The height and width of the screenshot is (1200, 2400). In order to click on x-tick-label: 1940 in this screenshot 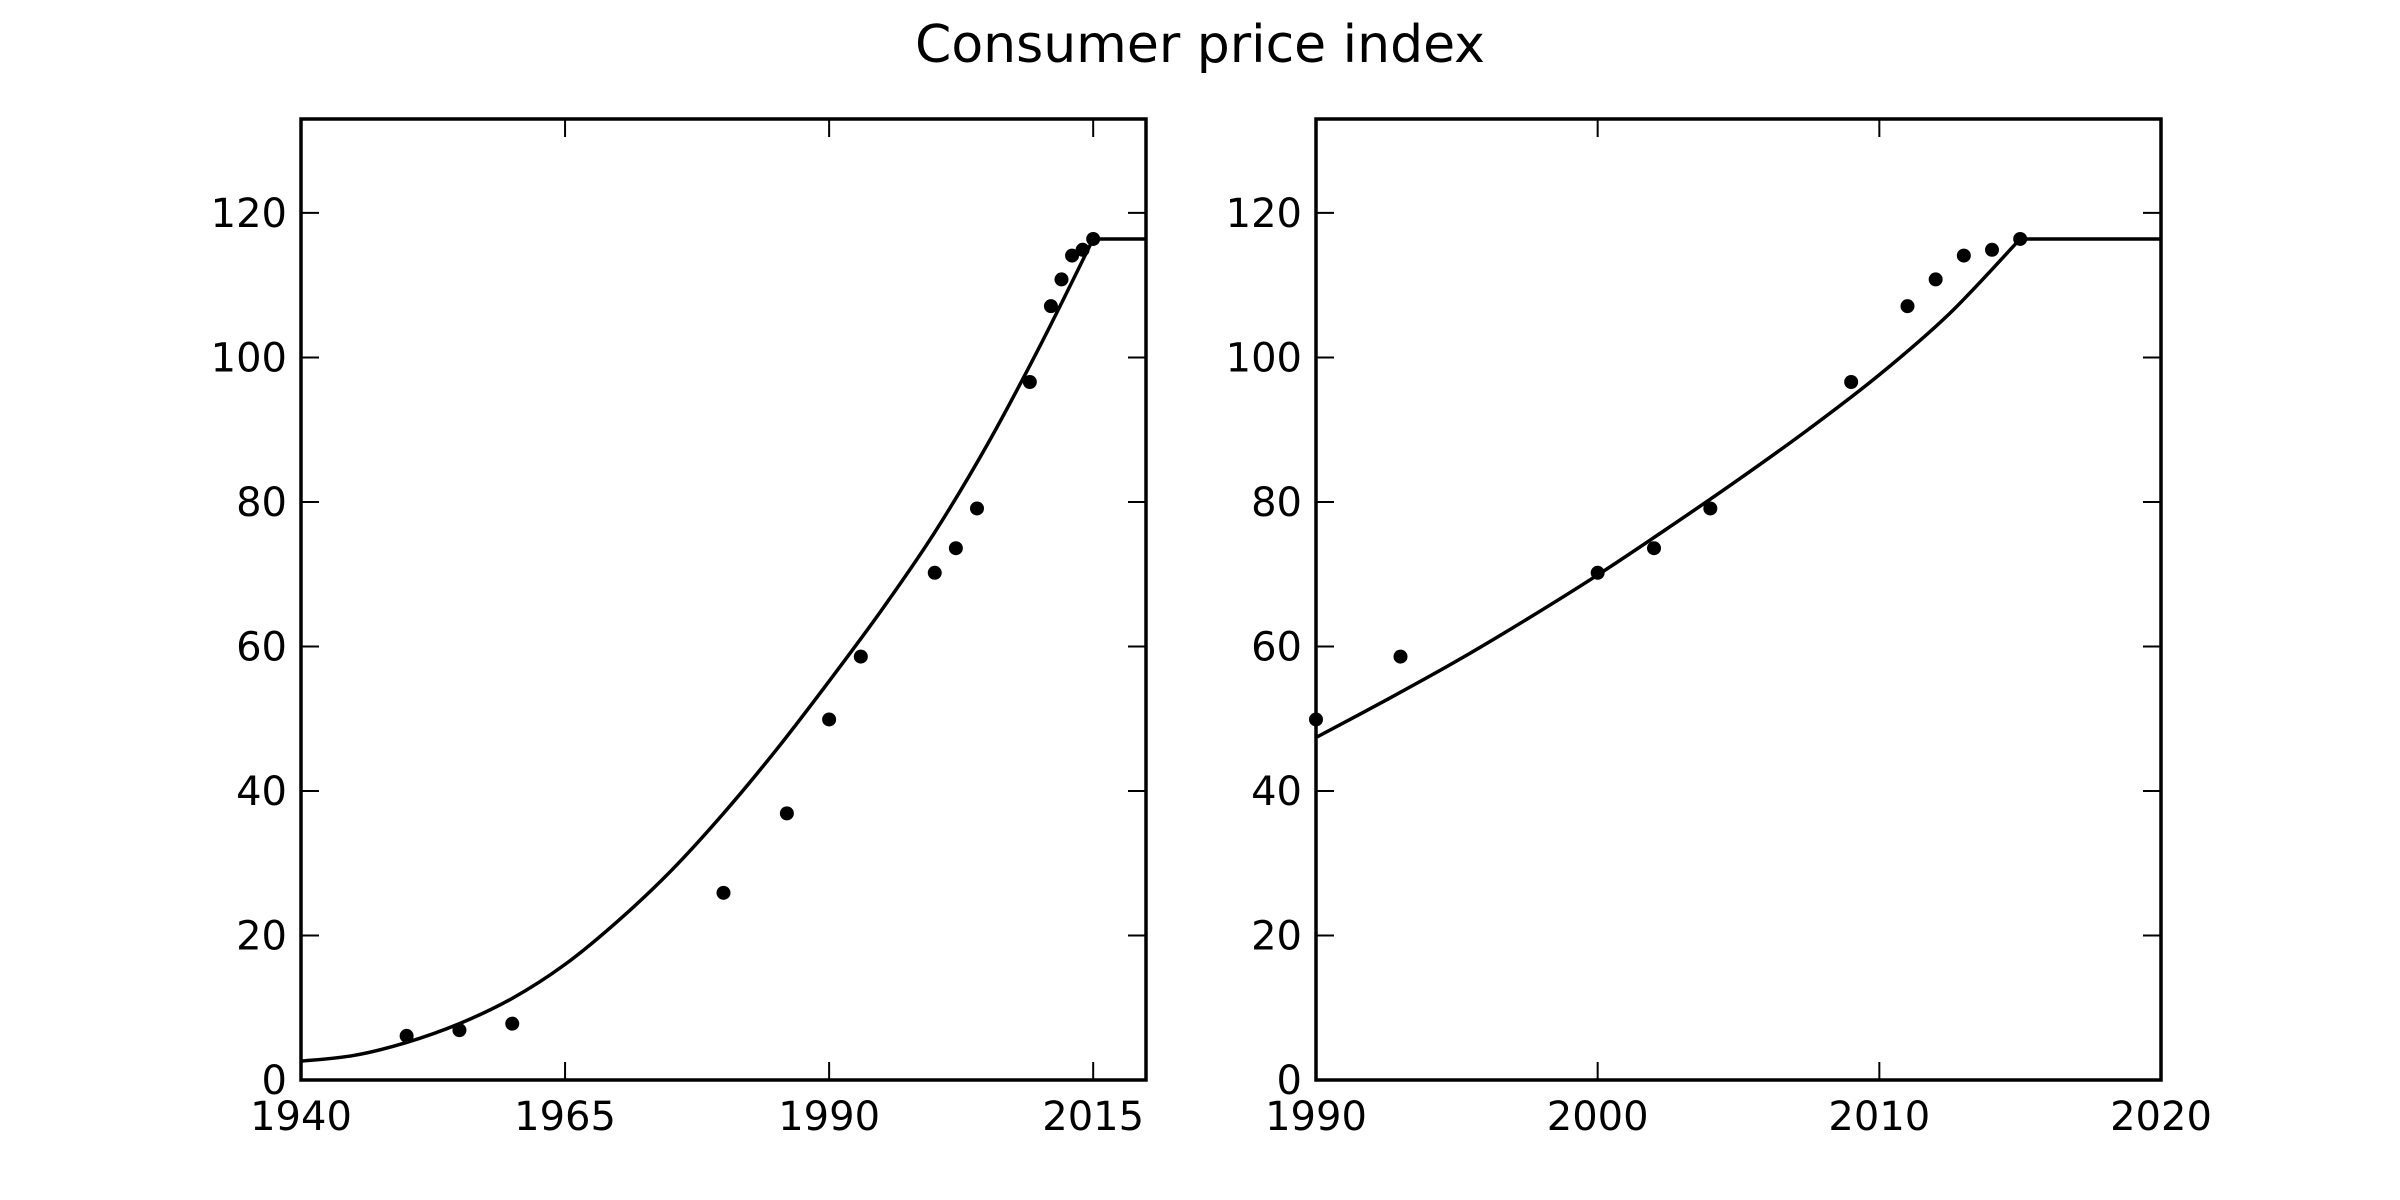, I will do `click(301, 1117)`.